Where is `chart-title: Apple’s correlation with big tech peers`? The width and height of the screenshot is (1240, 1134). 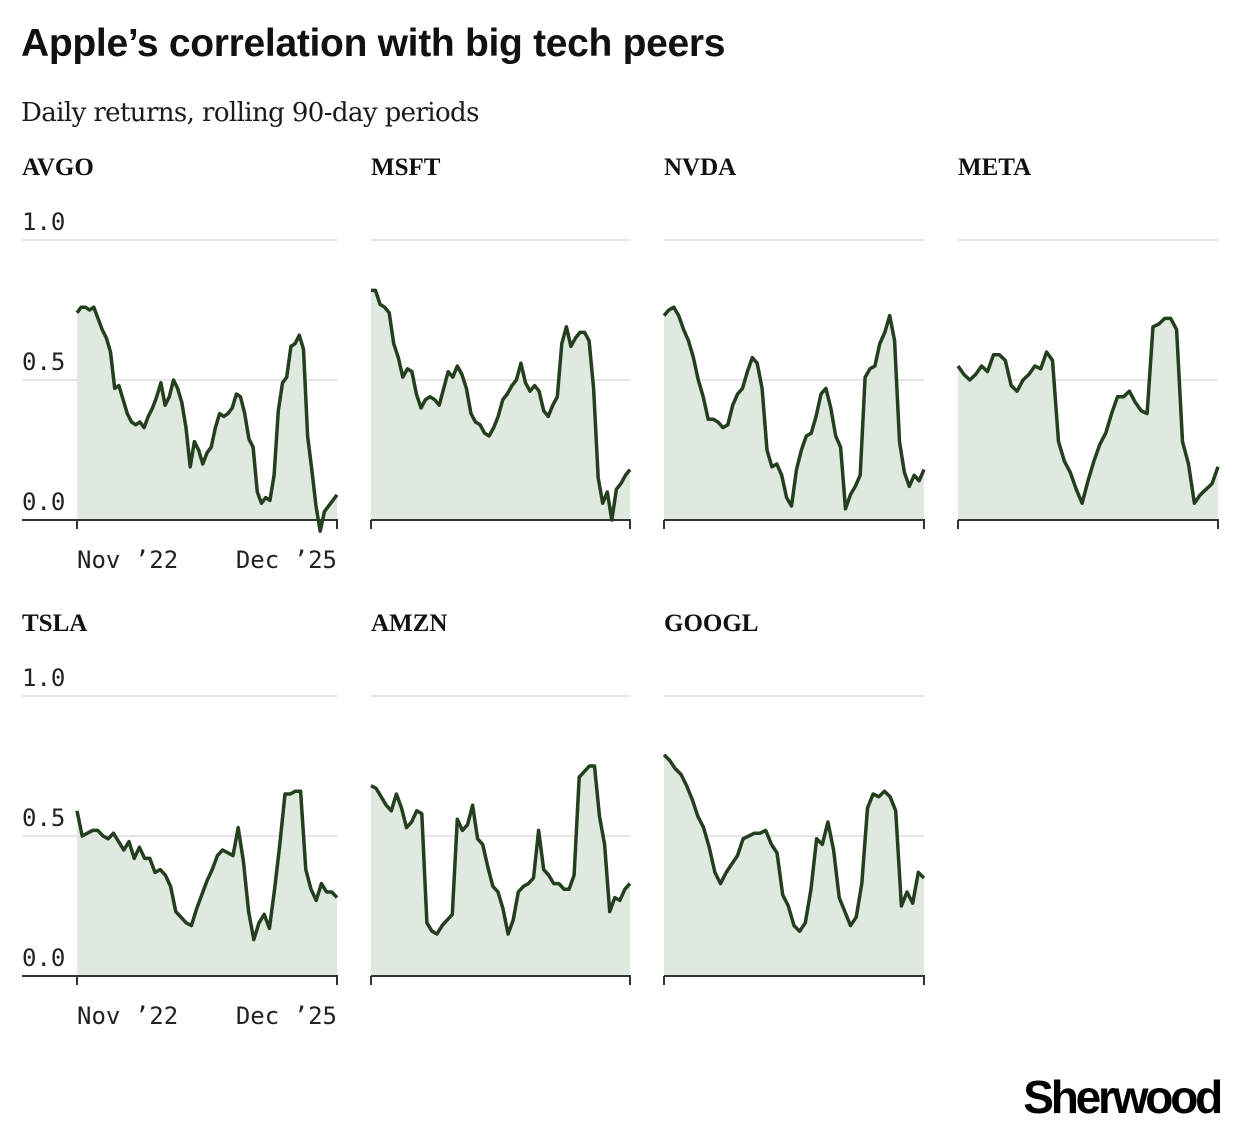
chart-title: Apple’s correlation with big tech peers is located at coordinates (373, 43).